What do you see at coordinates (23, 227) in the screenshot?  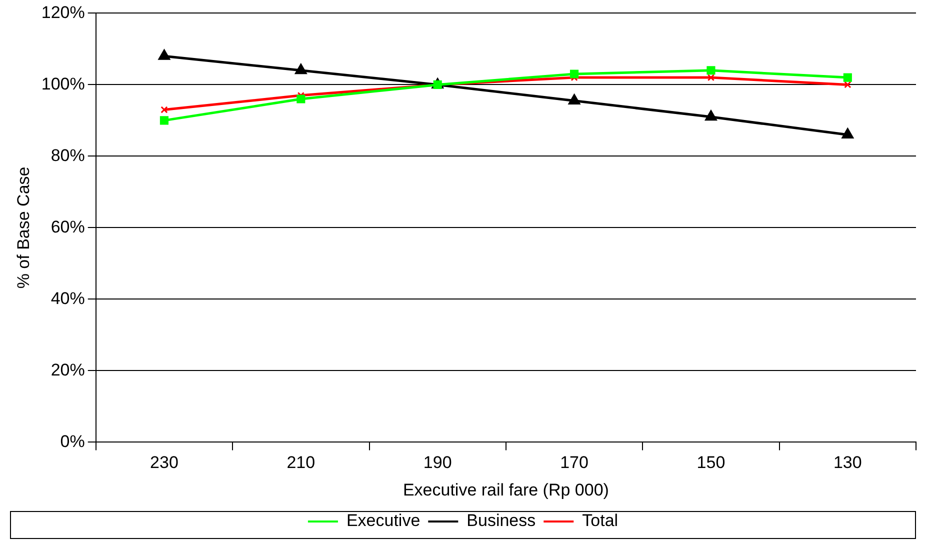 I see `y-axis-title: % of Base Case` at bounding box center [23, 227].